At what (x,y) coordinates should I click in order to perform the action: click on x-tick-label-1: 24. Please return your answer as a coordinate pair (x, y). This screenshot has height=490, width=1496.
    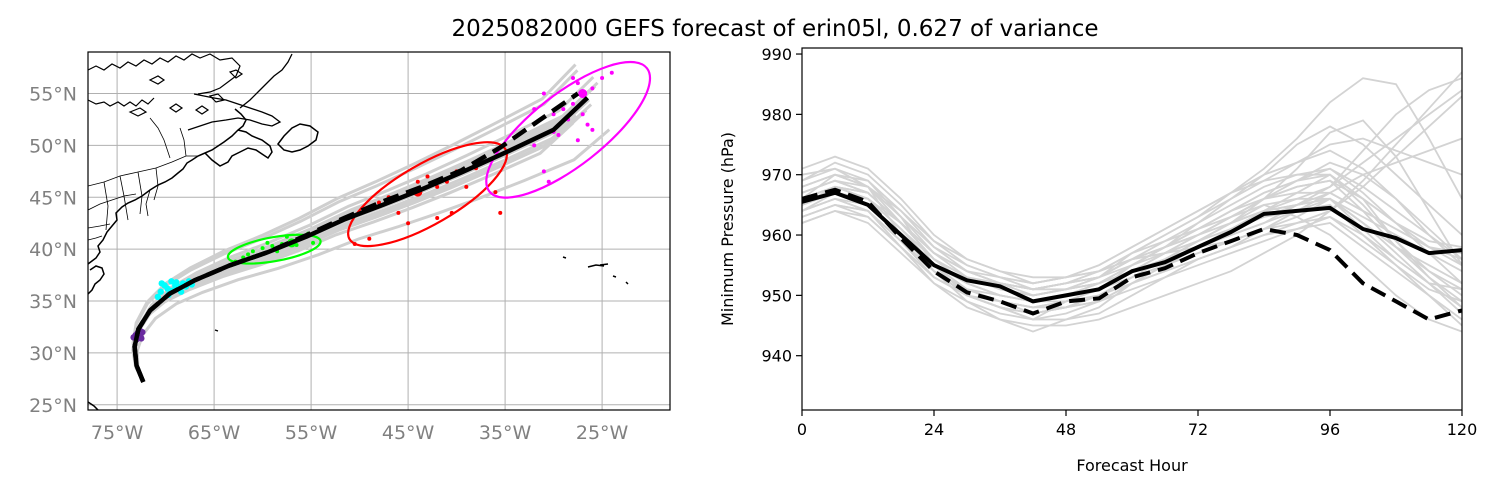
    Looking at the image, I should click on (934, 429).